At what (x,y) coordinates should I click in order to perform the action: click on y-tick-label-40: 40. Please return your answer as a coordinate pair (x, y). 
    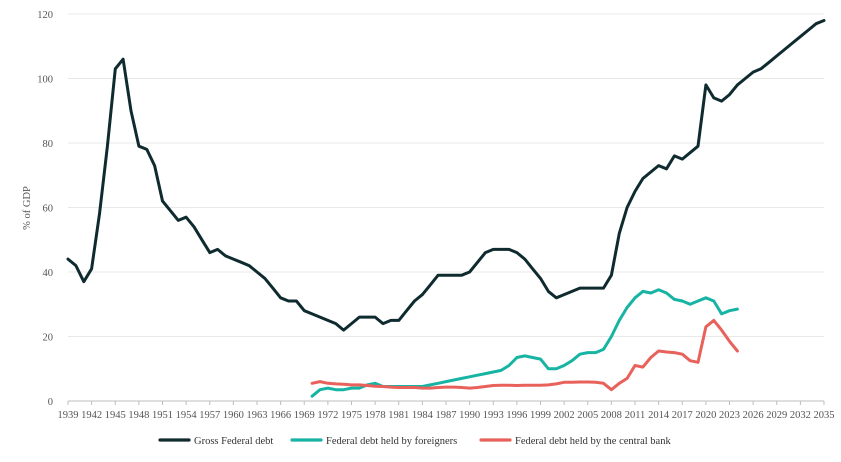
    Looking at the image, I should click on (48, 273).